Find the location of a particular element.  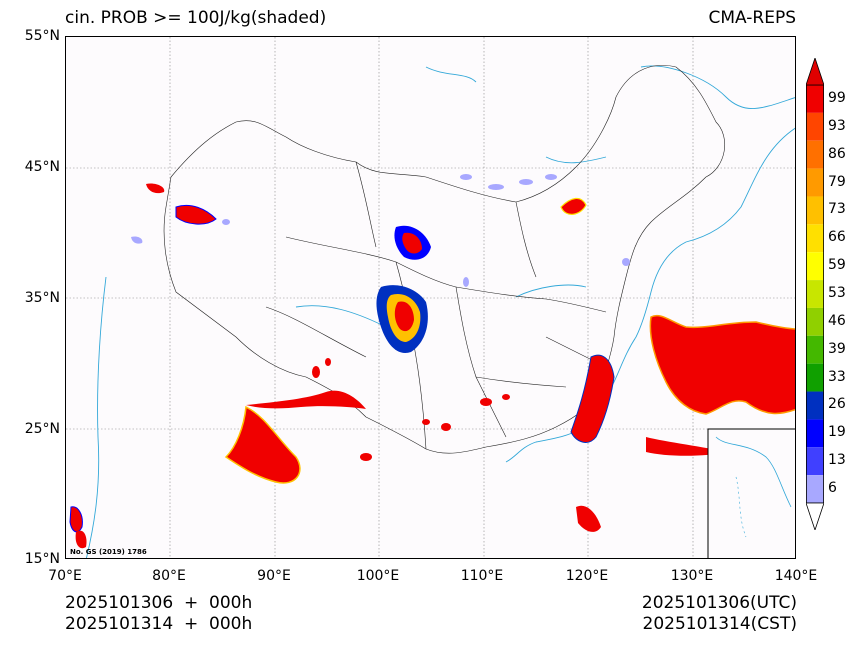

lat-label-55: 55°N is located at coordinates (42, 36).